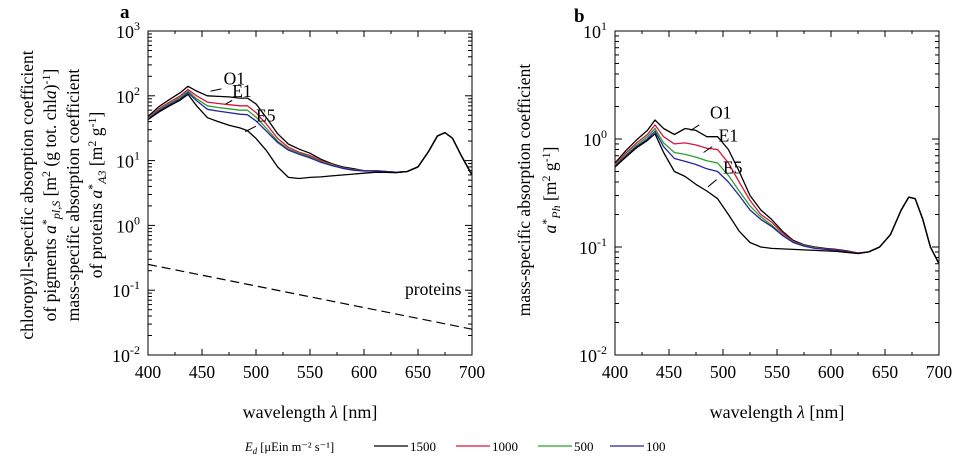 The image size is (958, 464). I want to click on panel-b-annotation: E1, so click(728, 135).